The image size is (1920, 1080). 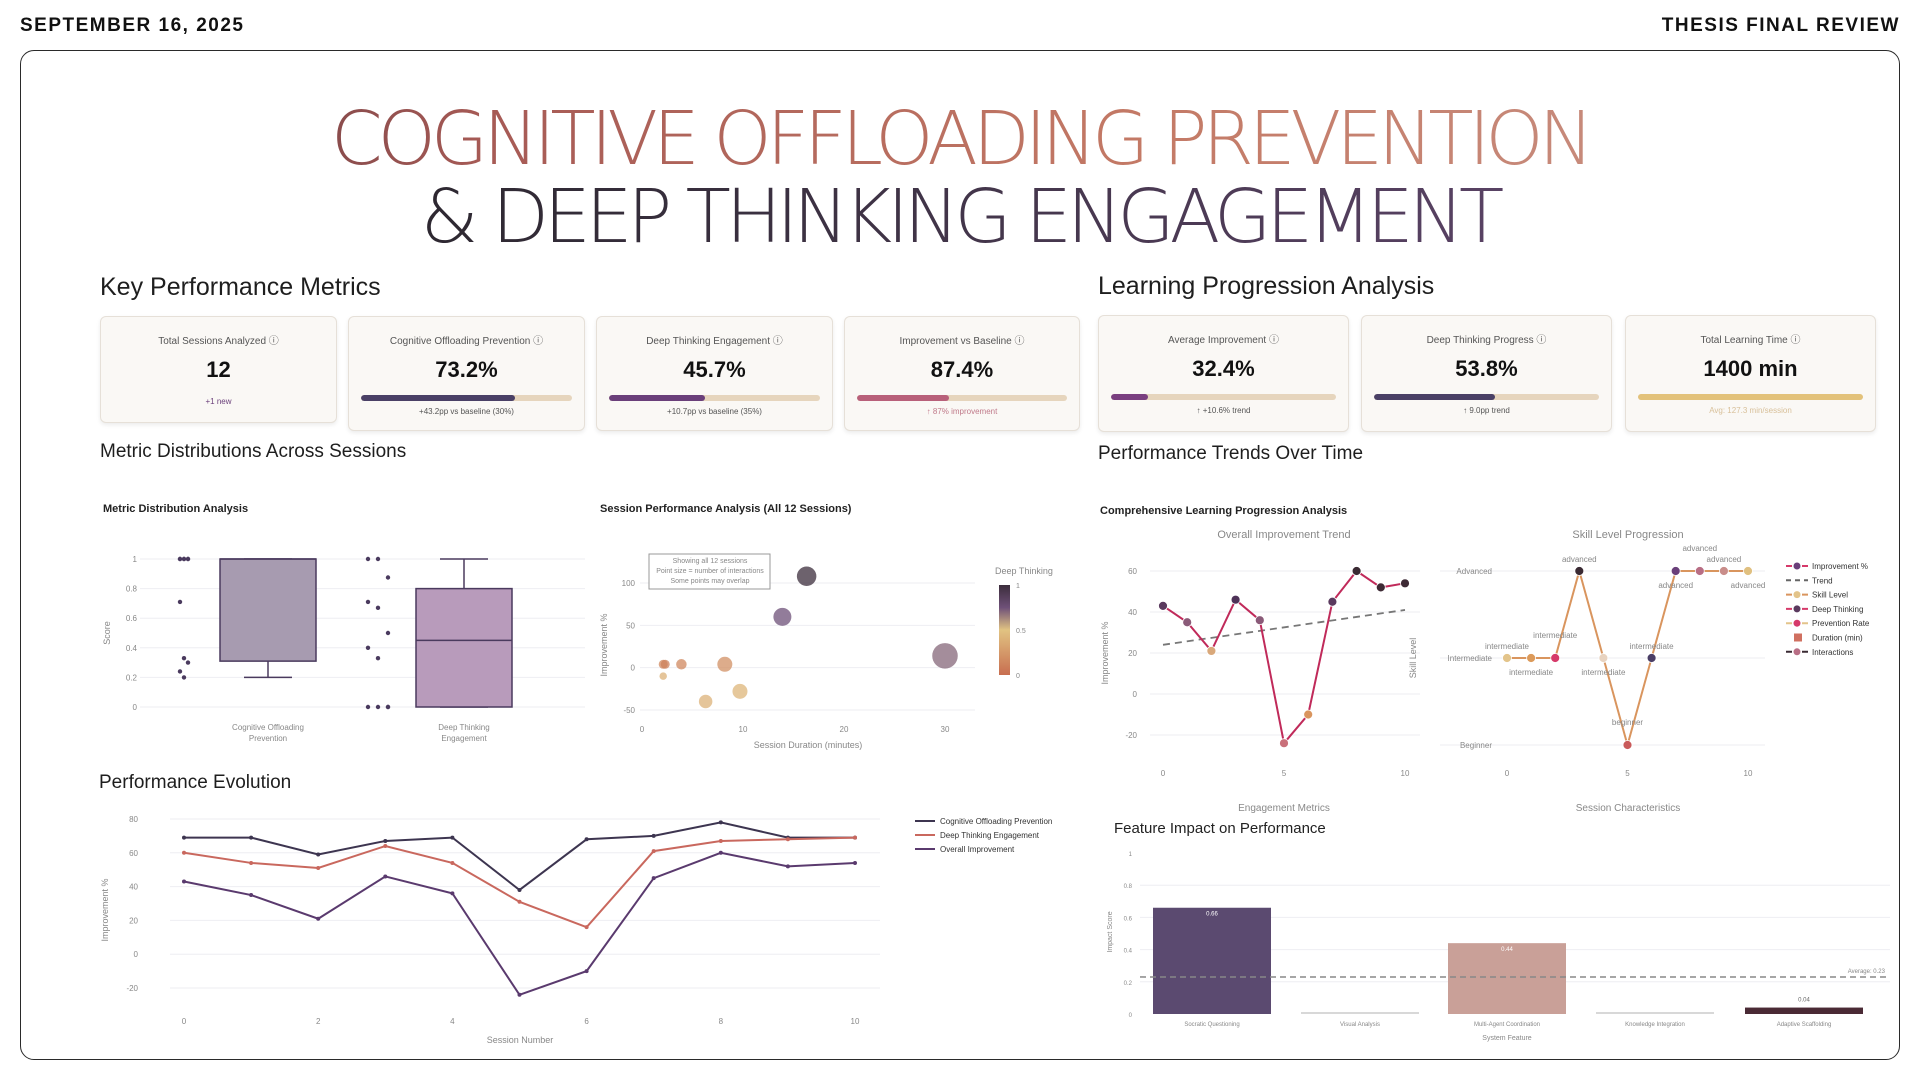 I want to click on annotation-text: Some points may overlap, so click(x=710, y=581).